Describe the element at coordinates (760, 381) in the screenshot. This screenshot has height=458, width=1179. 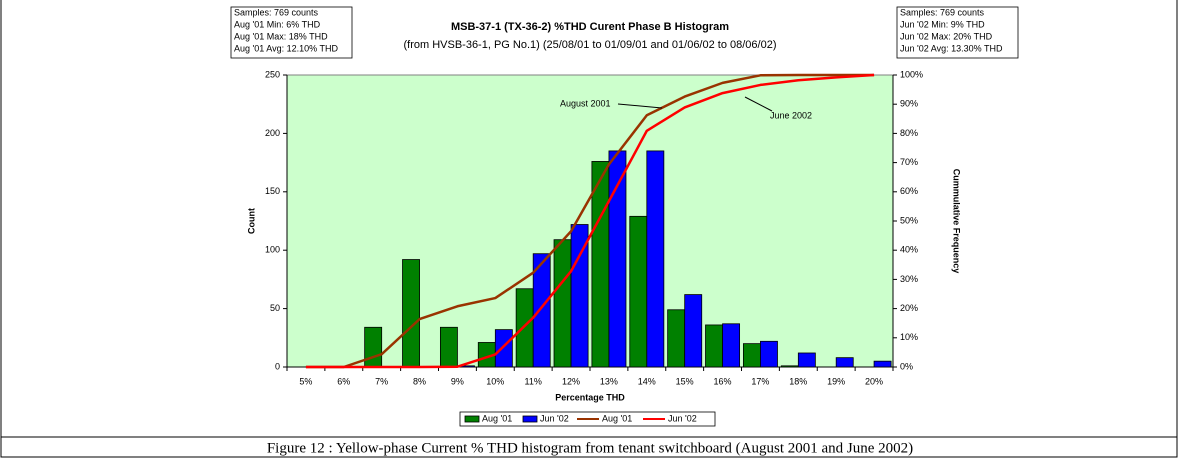
I see `x-tick-label: 17%` at that location.